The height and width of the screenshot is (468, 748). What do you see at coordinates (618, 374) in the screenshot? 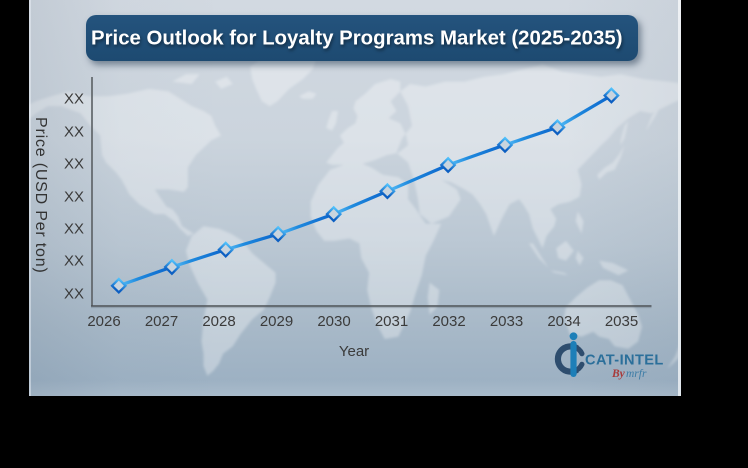
I see `svg-text: By` at bounding box center [618, 374].